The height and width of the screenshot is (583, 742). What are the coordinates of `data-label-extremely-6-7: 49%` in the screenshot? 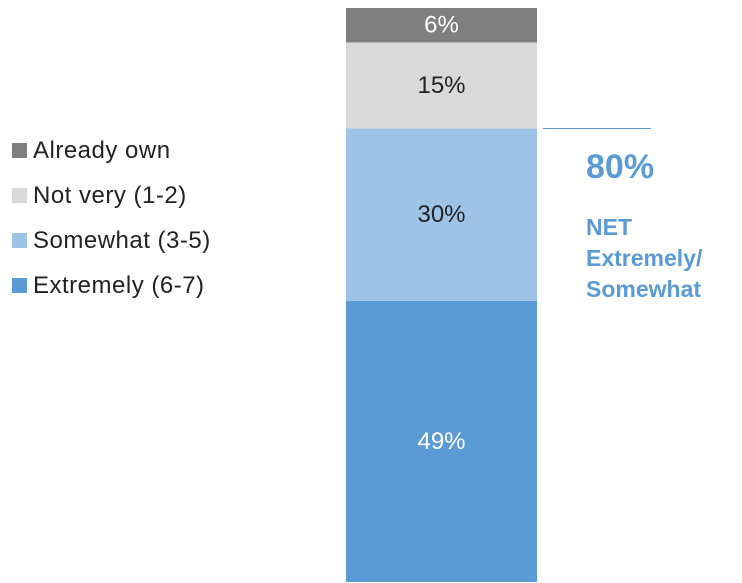 It's located at (441, 441).